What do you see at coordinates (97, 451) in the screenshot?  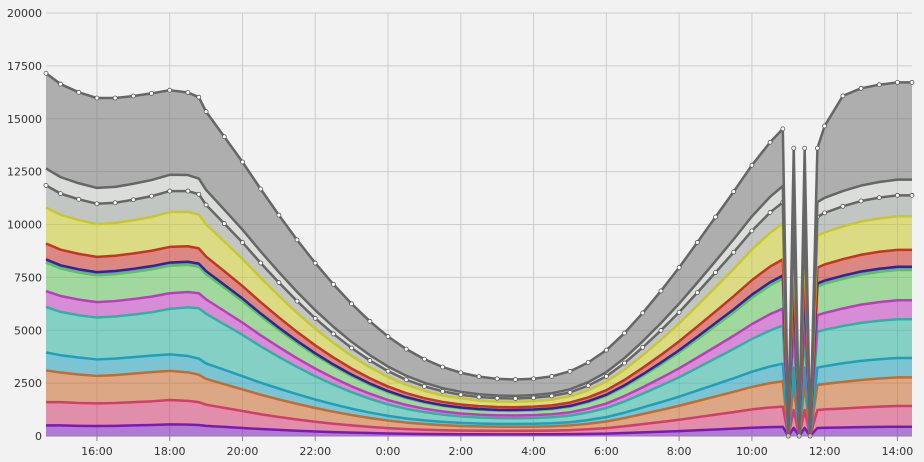 I see `x-tick-label: 16:00` at bounding box center [97, 451].